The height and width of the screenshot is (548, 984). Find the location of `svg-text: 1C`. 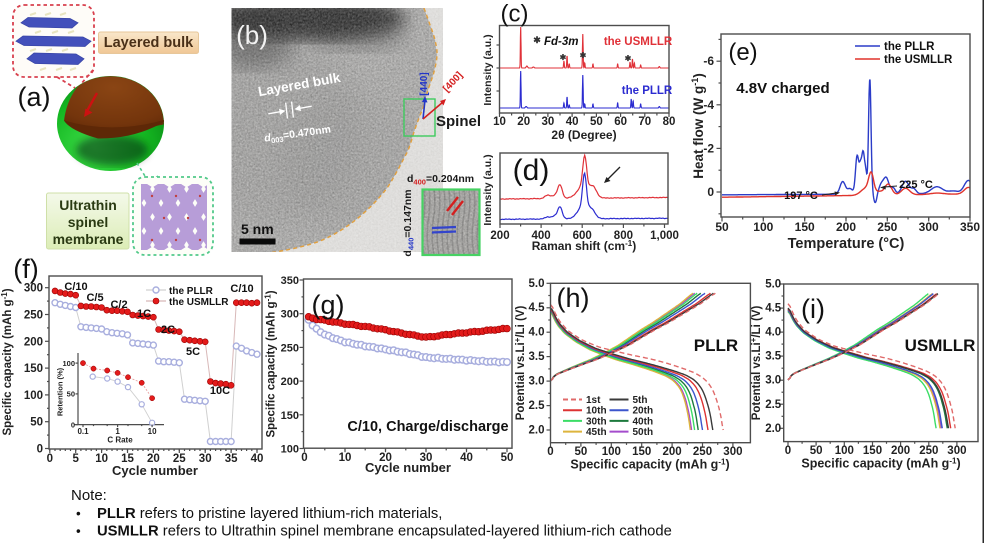

svg-text: 1C is located at coordinates (144, 314).